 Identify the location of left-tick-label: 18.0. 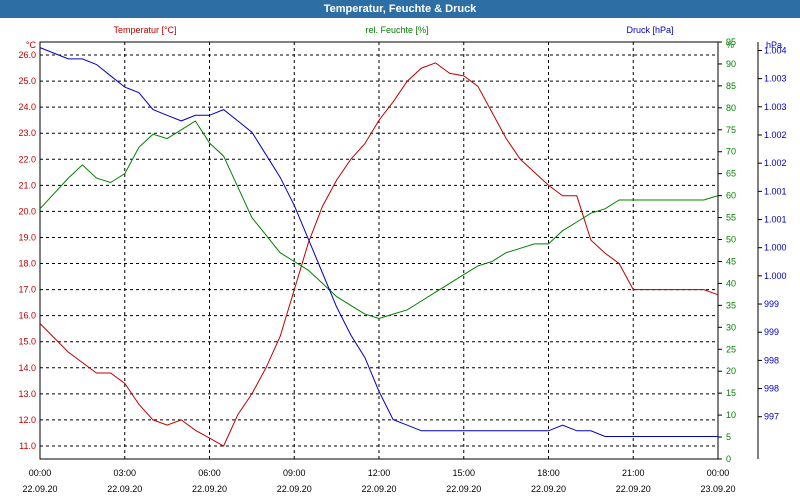
(27, 264).